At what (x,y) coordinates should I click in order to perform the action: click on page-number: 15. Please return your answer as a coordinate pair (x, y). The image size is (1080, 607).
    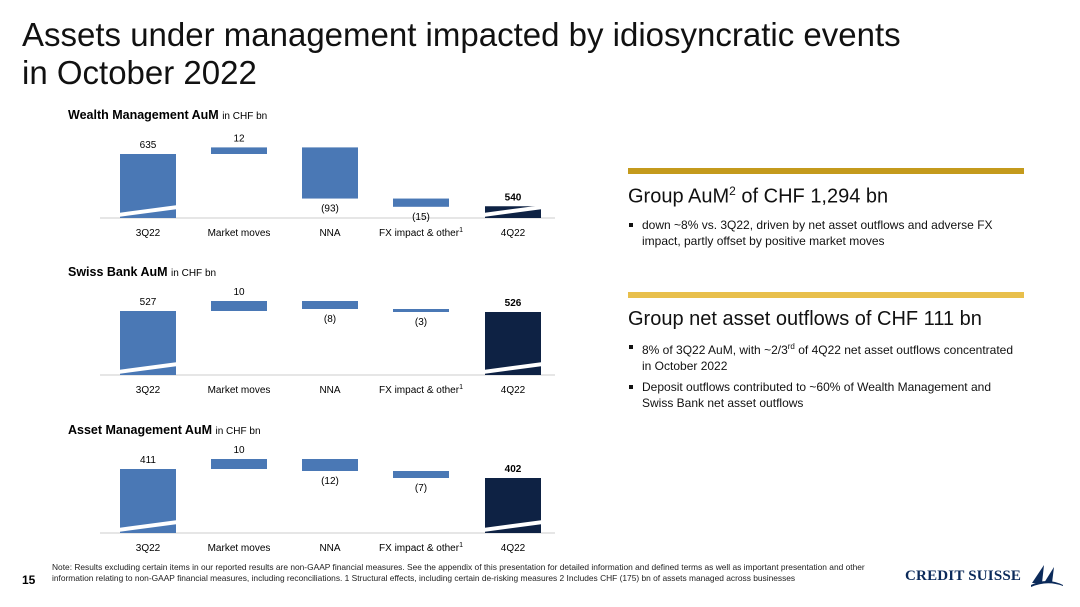
    Looking at the image, I should click on (29, 580).